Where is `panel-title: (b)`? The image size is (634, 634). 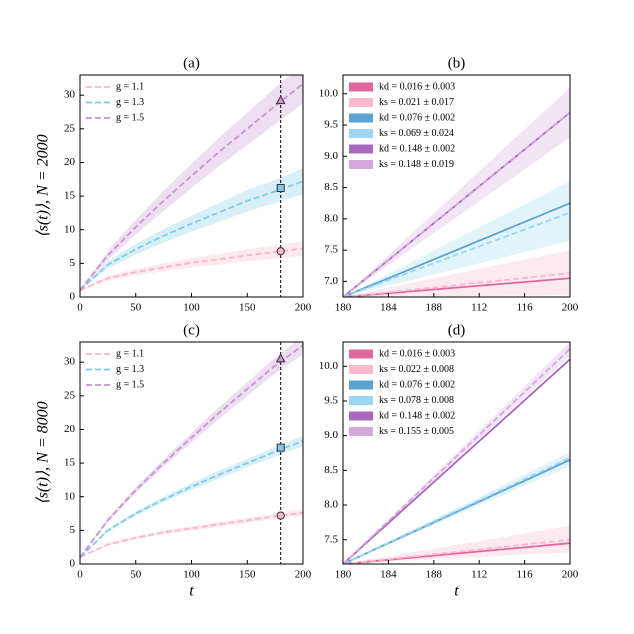
panel-title: (b) is located at coordinates (457, 63).